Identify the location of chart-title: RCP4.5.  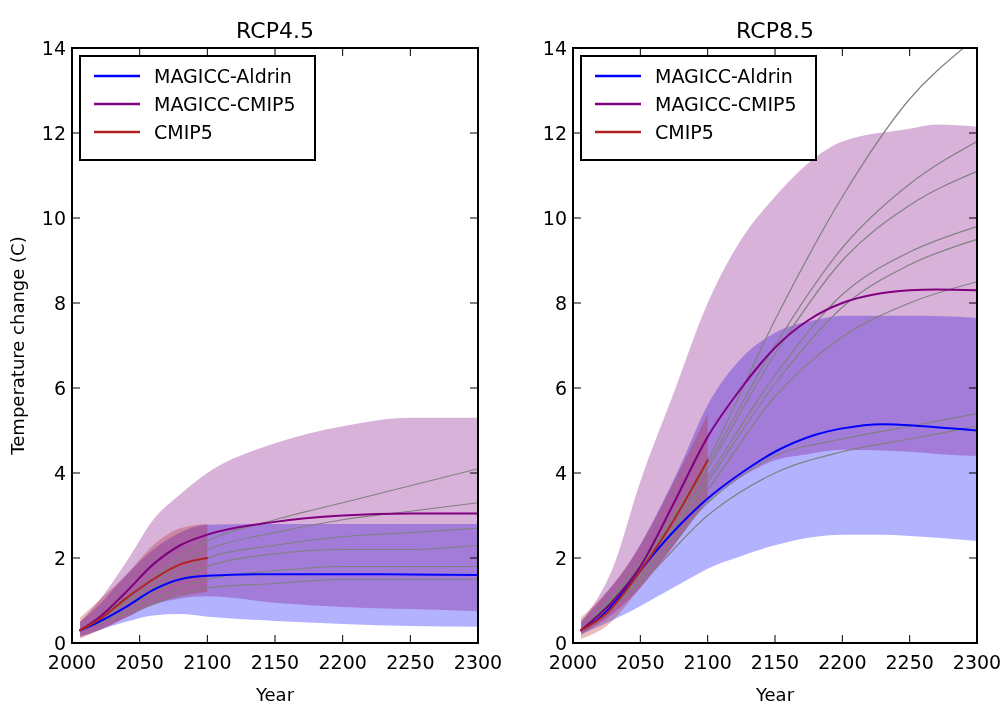
(275, 30).